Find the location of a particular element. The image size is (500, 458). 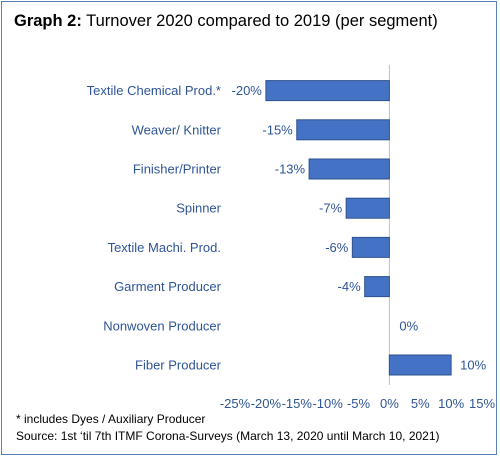

x-tick-label: 5% is located at coordinates (420, 403).